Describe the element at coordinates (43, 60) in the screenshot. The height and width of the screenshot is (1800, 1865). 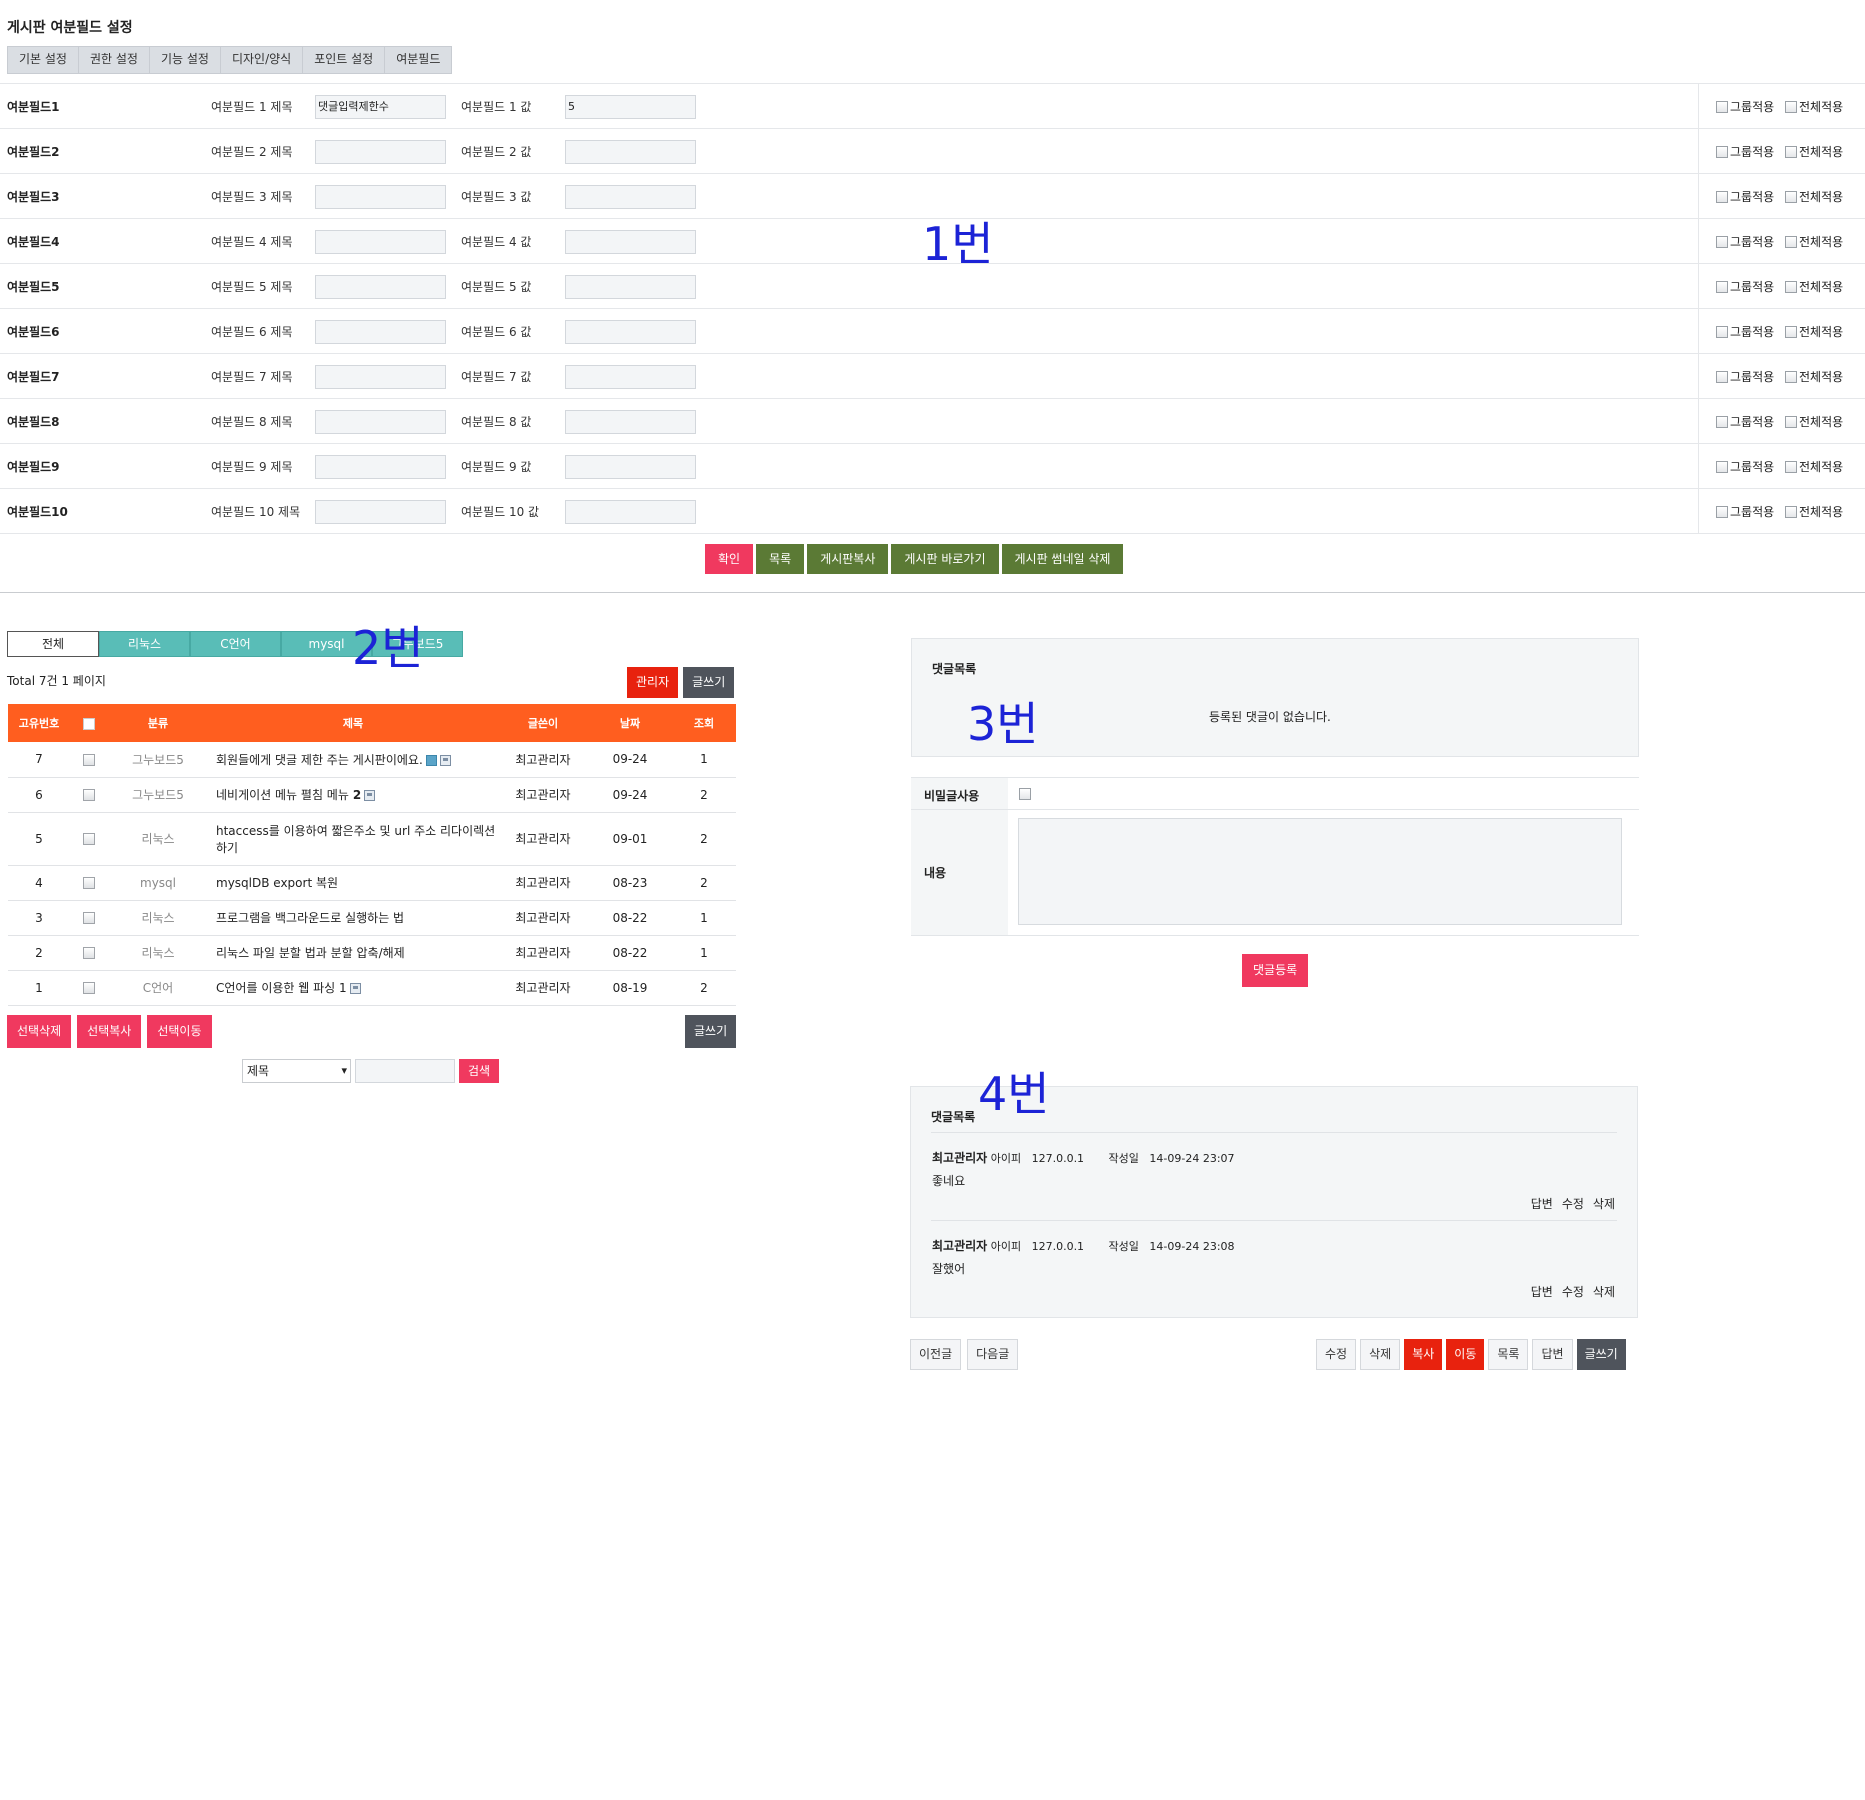
I see `tab-basic: 기본 설정` at that location.